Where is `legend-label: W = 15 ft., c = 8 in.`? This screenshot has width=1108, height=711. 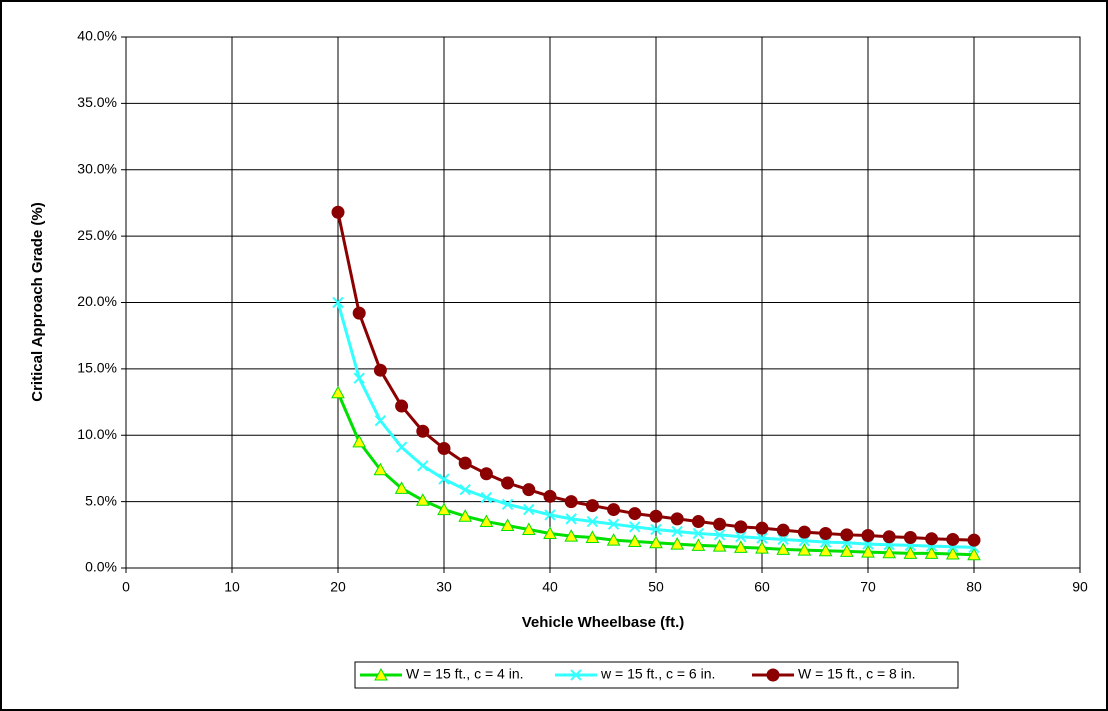
legend-label: W = 15 ft., c = 8 in. is located at coordinates (857, 674).